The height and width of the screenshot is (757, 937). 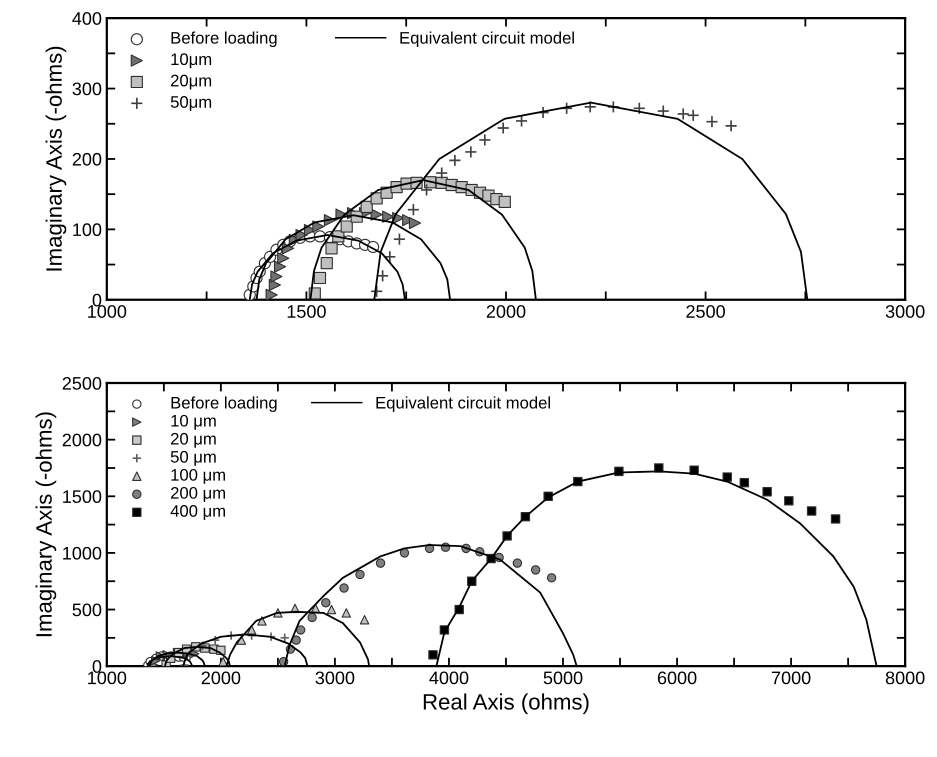 I want to click on legend-label: 50 μm, so click(x=193, y=458).